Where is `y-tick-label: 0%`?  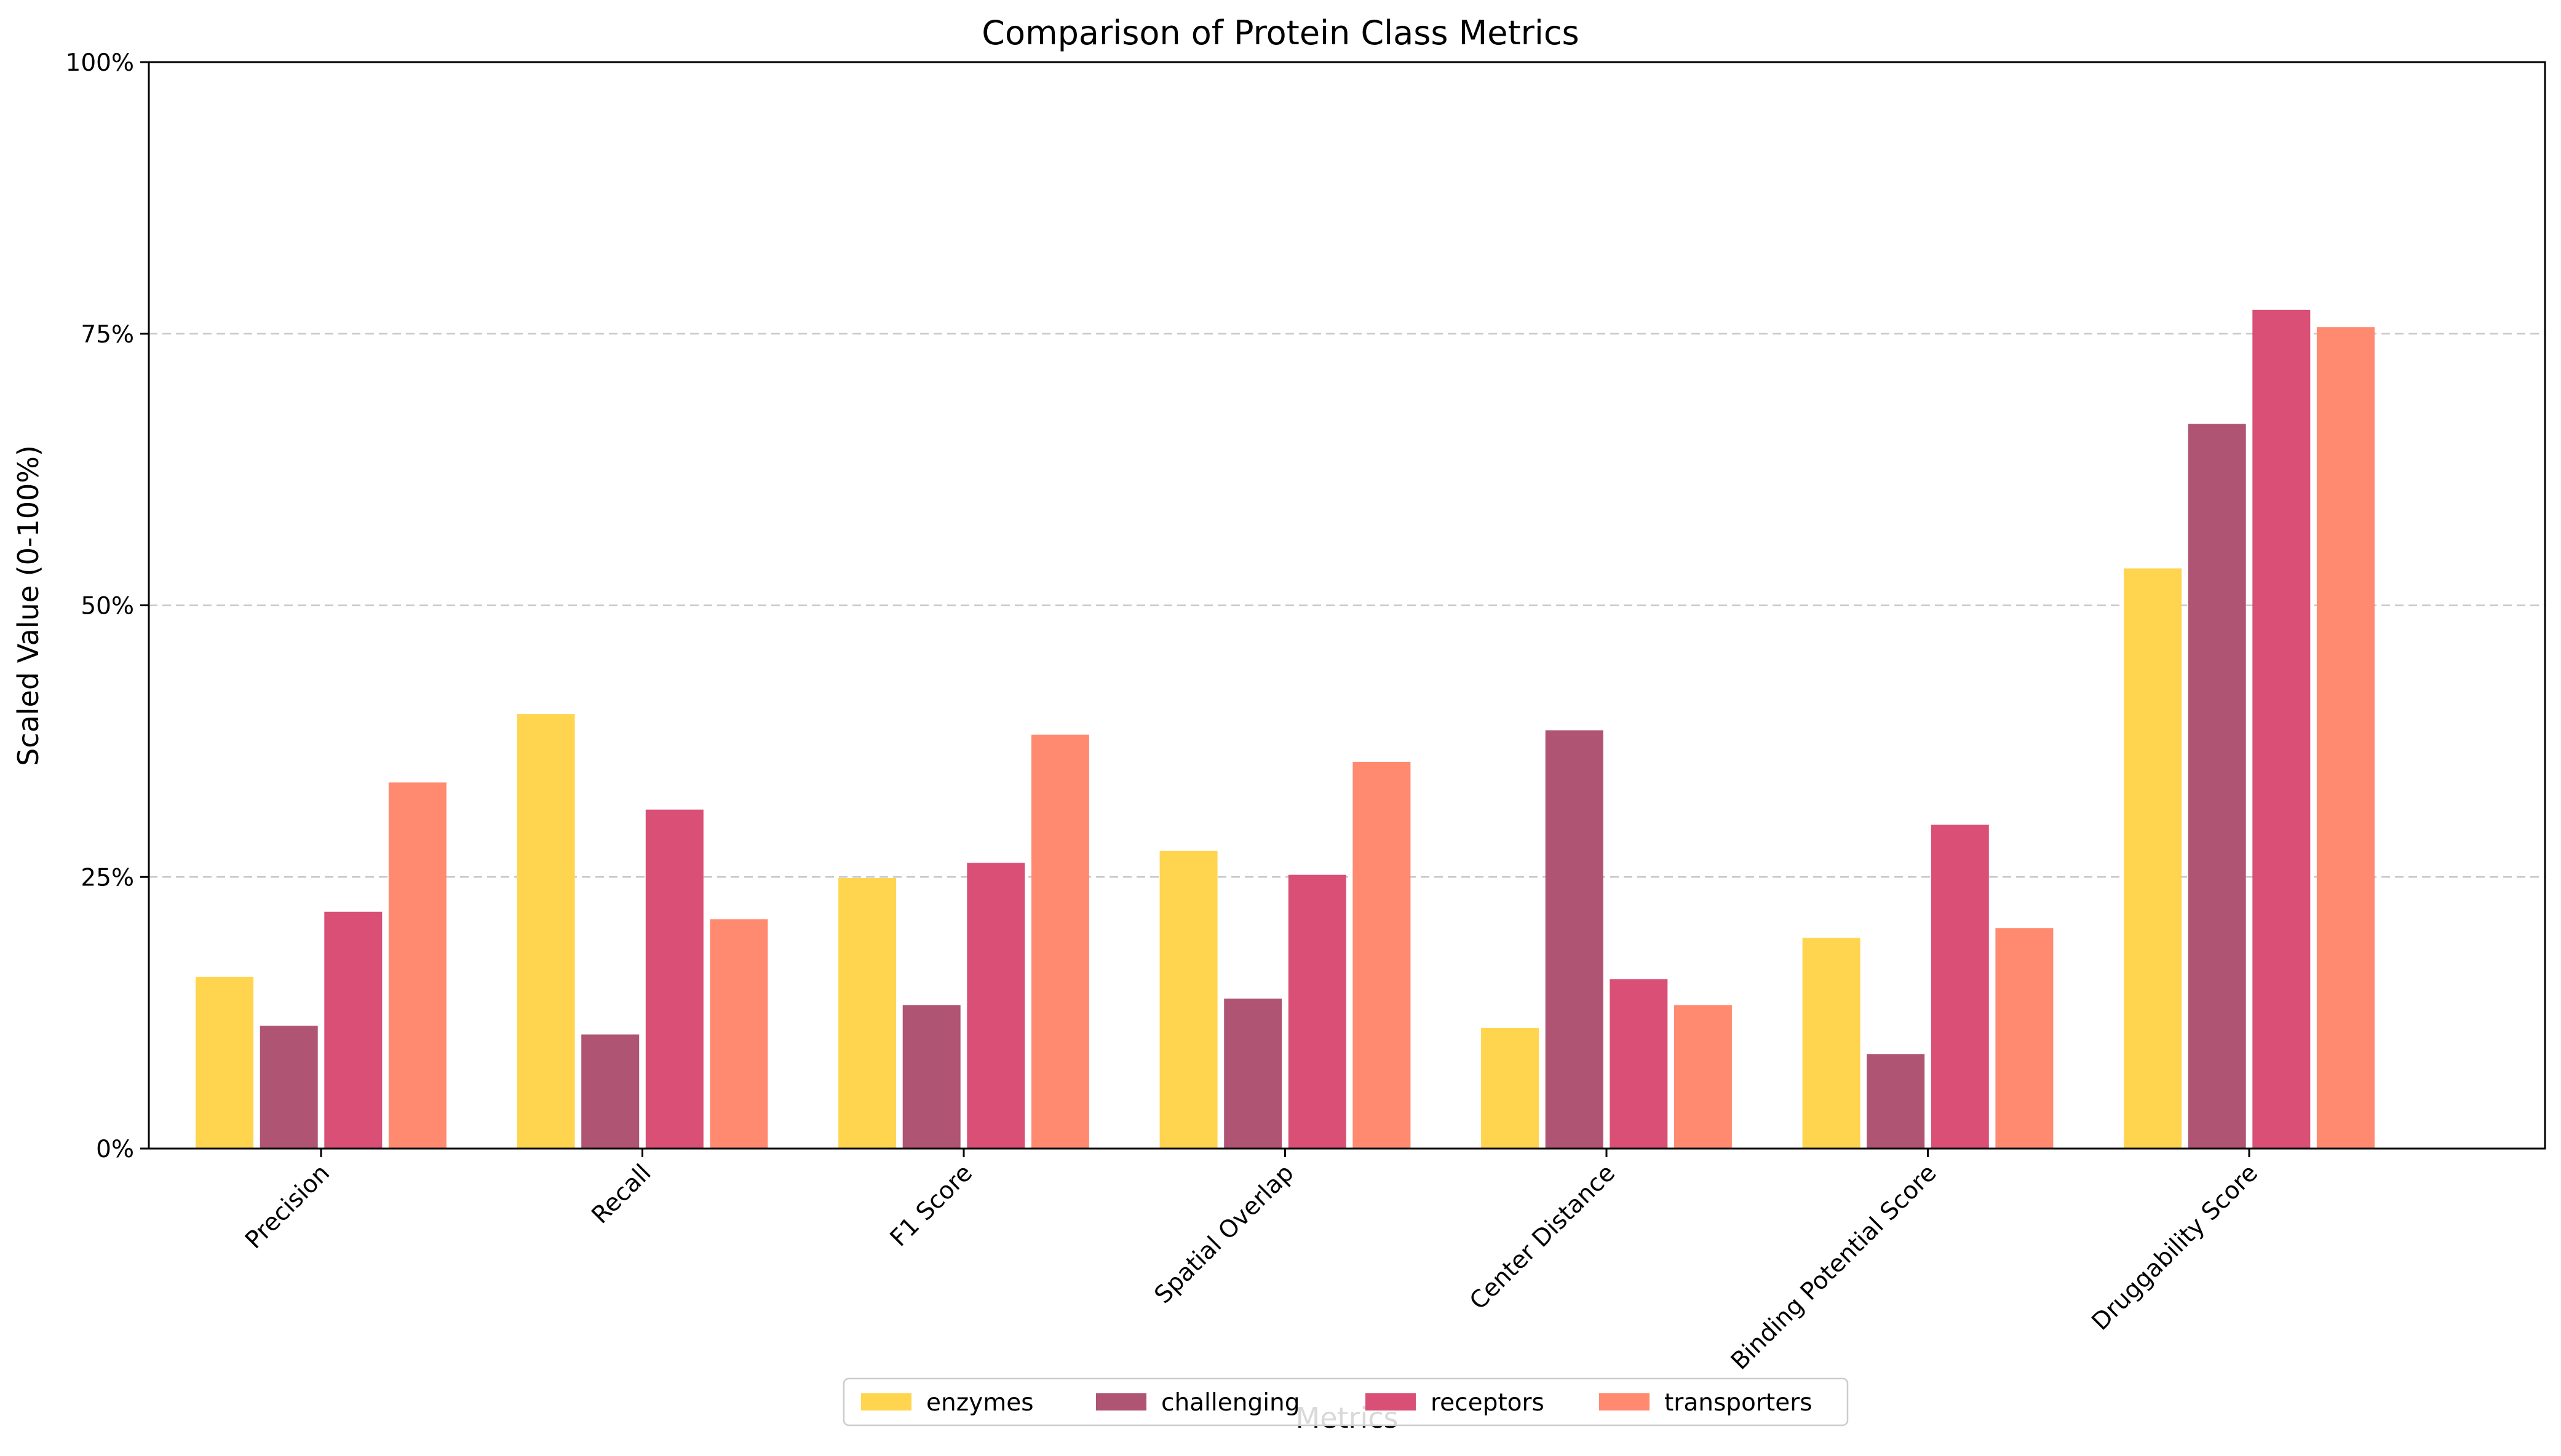
y-tick-label: 0% is located at coordinates (115, 1149).